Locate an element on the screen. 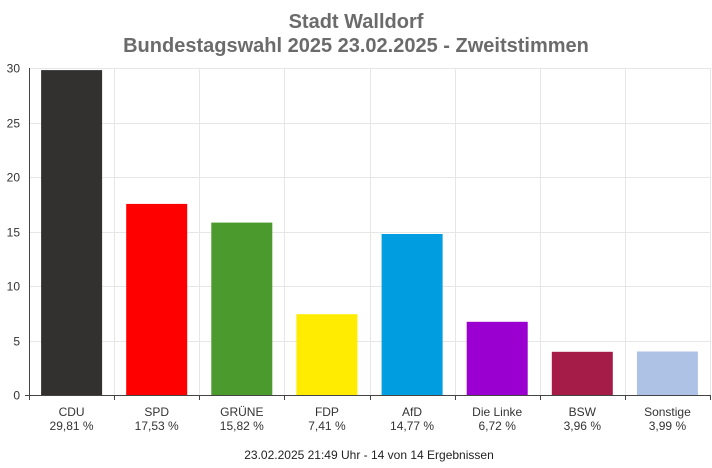 The width and height of the screenshot is (712, 468). bar-fdp is located at coordinates (327, 354).